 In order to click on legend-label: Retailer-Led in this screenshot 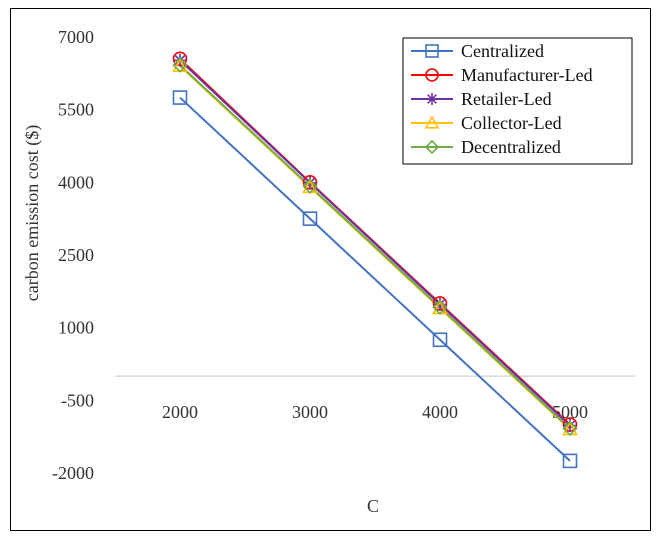, I will do `click(506, 99)`.